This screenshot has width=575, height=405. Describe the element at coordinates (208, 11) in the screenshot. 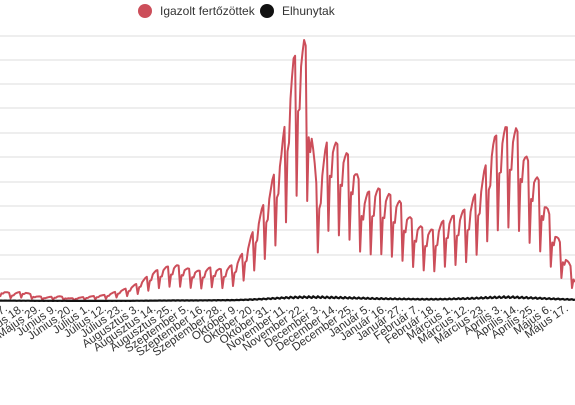

I see `legend-label-confirmed: Igazolt fertőzöttek` at that location.